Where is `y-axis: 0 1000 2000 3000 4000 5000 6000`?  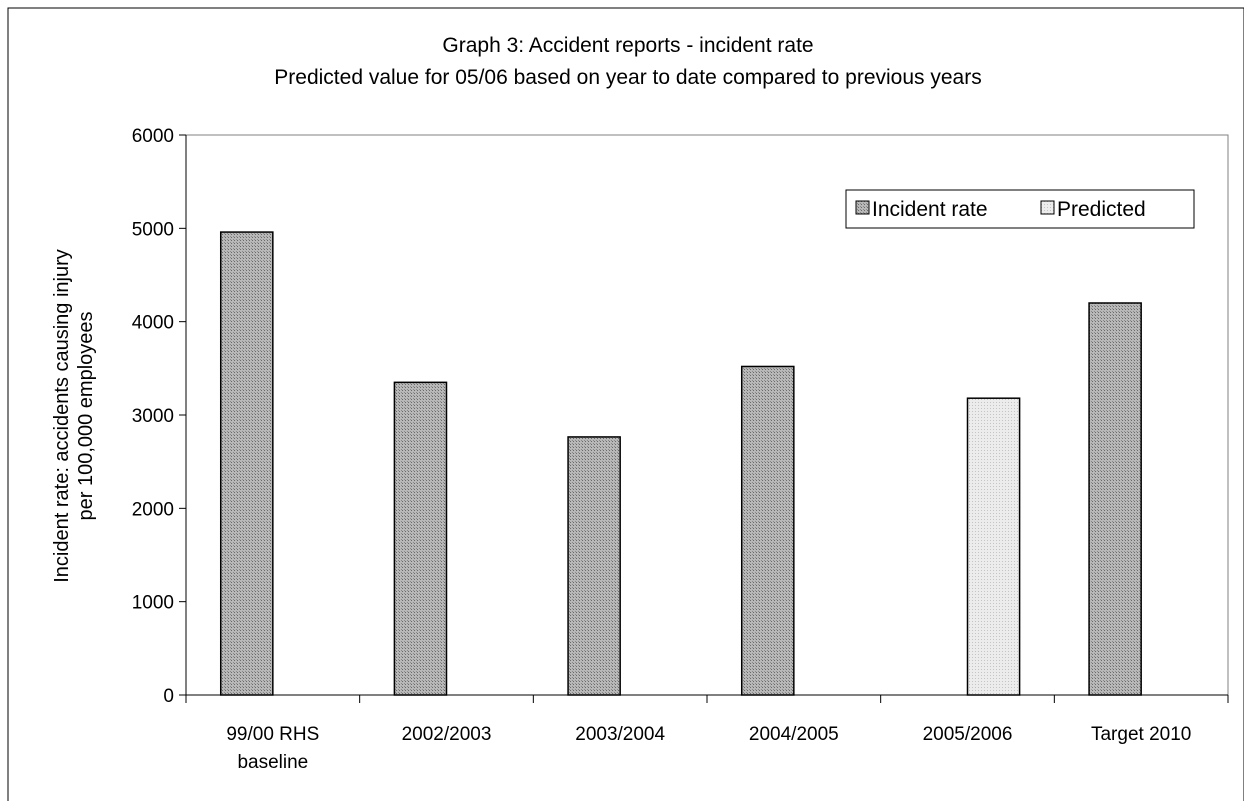 y-axis: 0 1000 2000 3000 4000 5000 6000 is located at coordinates (159, 416).